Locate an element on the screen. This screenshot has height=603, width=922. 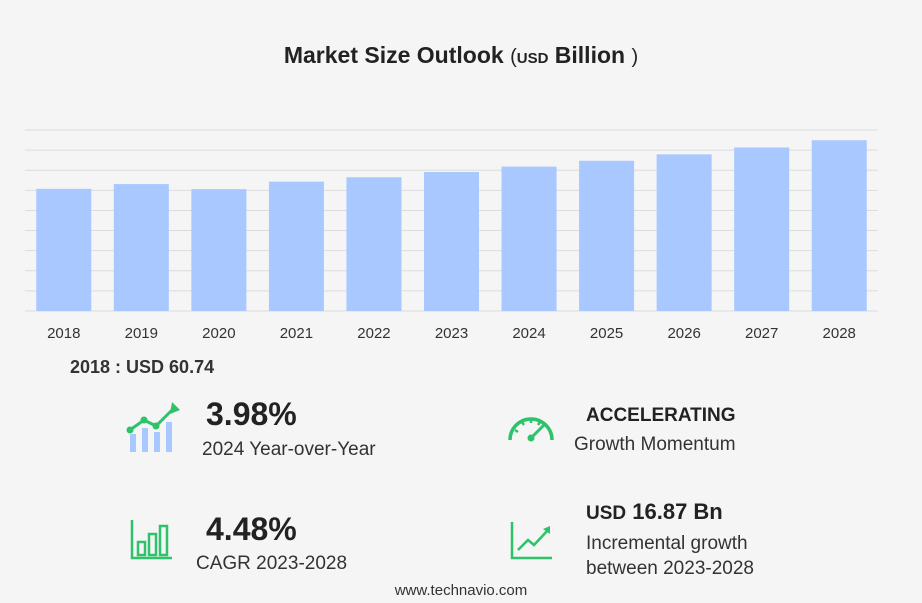
bar-2028 is located at coordinates (839, 225).